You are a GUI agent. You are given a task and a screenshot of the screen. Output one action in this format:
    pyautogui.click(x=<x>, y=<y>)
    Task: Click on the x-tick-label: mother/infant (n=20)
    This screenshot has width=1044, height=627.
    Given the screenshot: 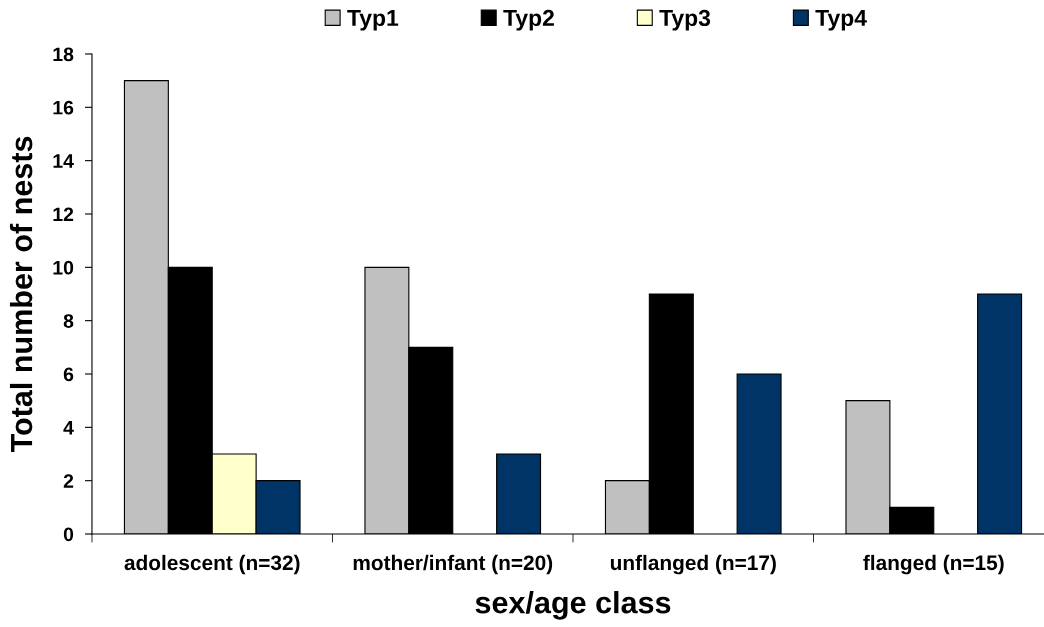 What is the action you would take?
    pyautogui.click(x=453, y=564)
    